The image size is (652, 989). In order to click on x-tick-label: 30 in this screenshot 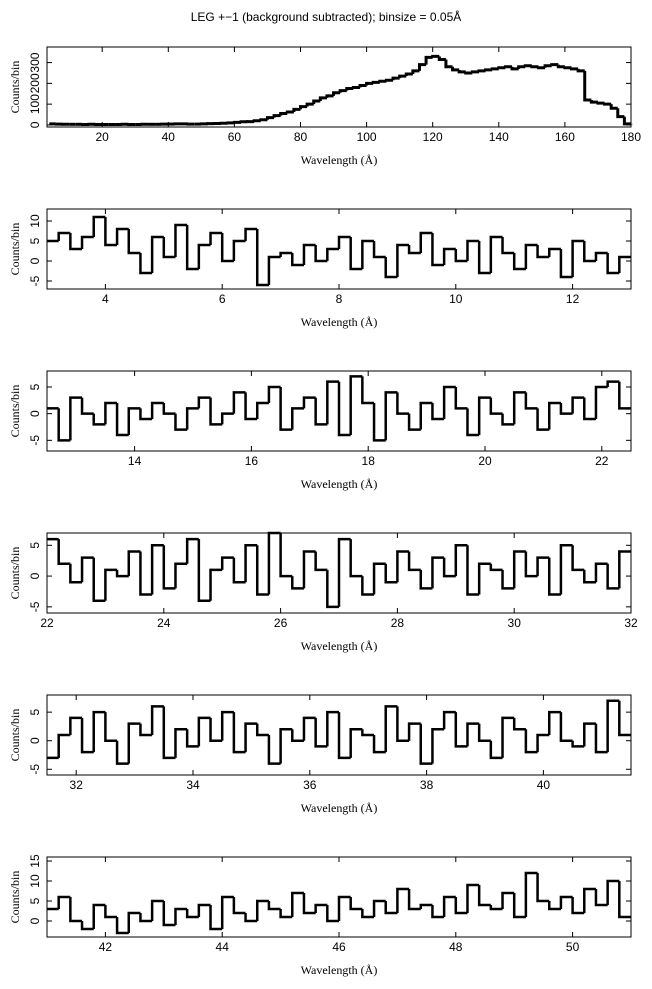, I will do `click(515, 623)`.